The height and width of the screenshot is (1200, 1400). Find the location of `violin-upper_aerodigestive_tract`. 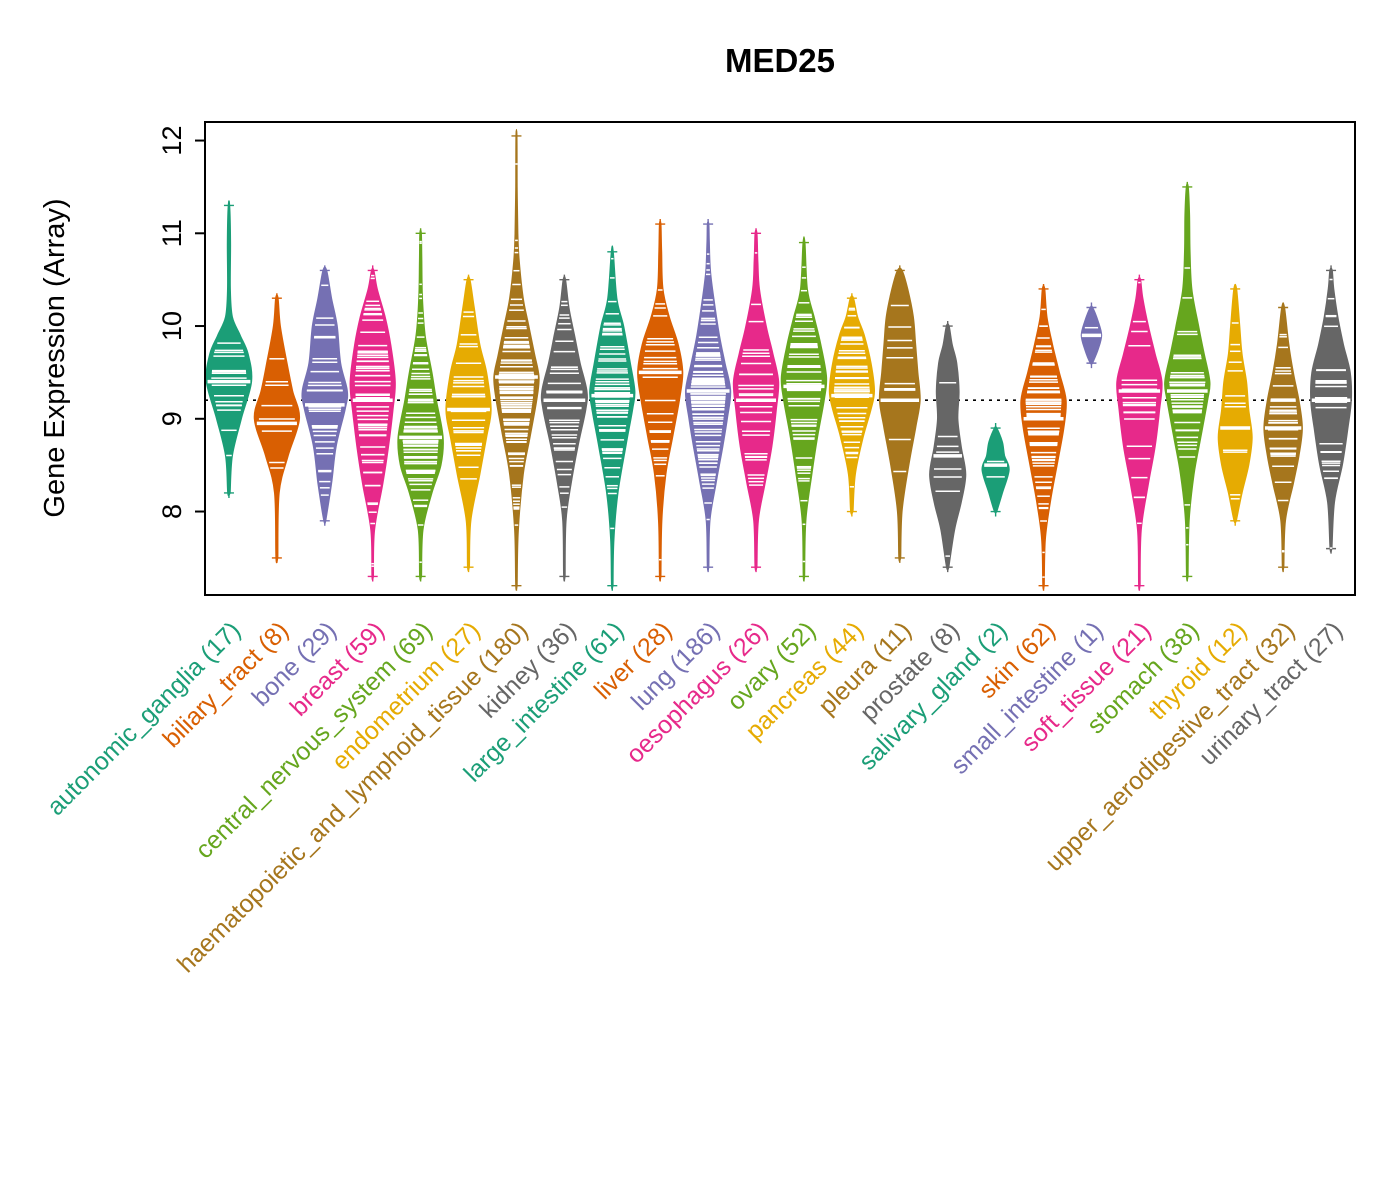

violin-upper_aerodigestive_tract is located at coordinates (1283, 437).